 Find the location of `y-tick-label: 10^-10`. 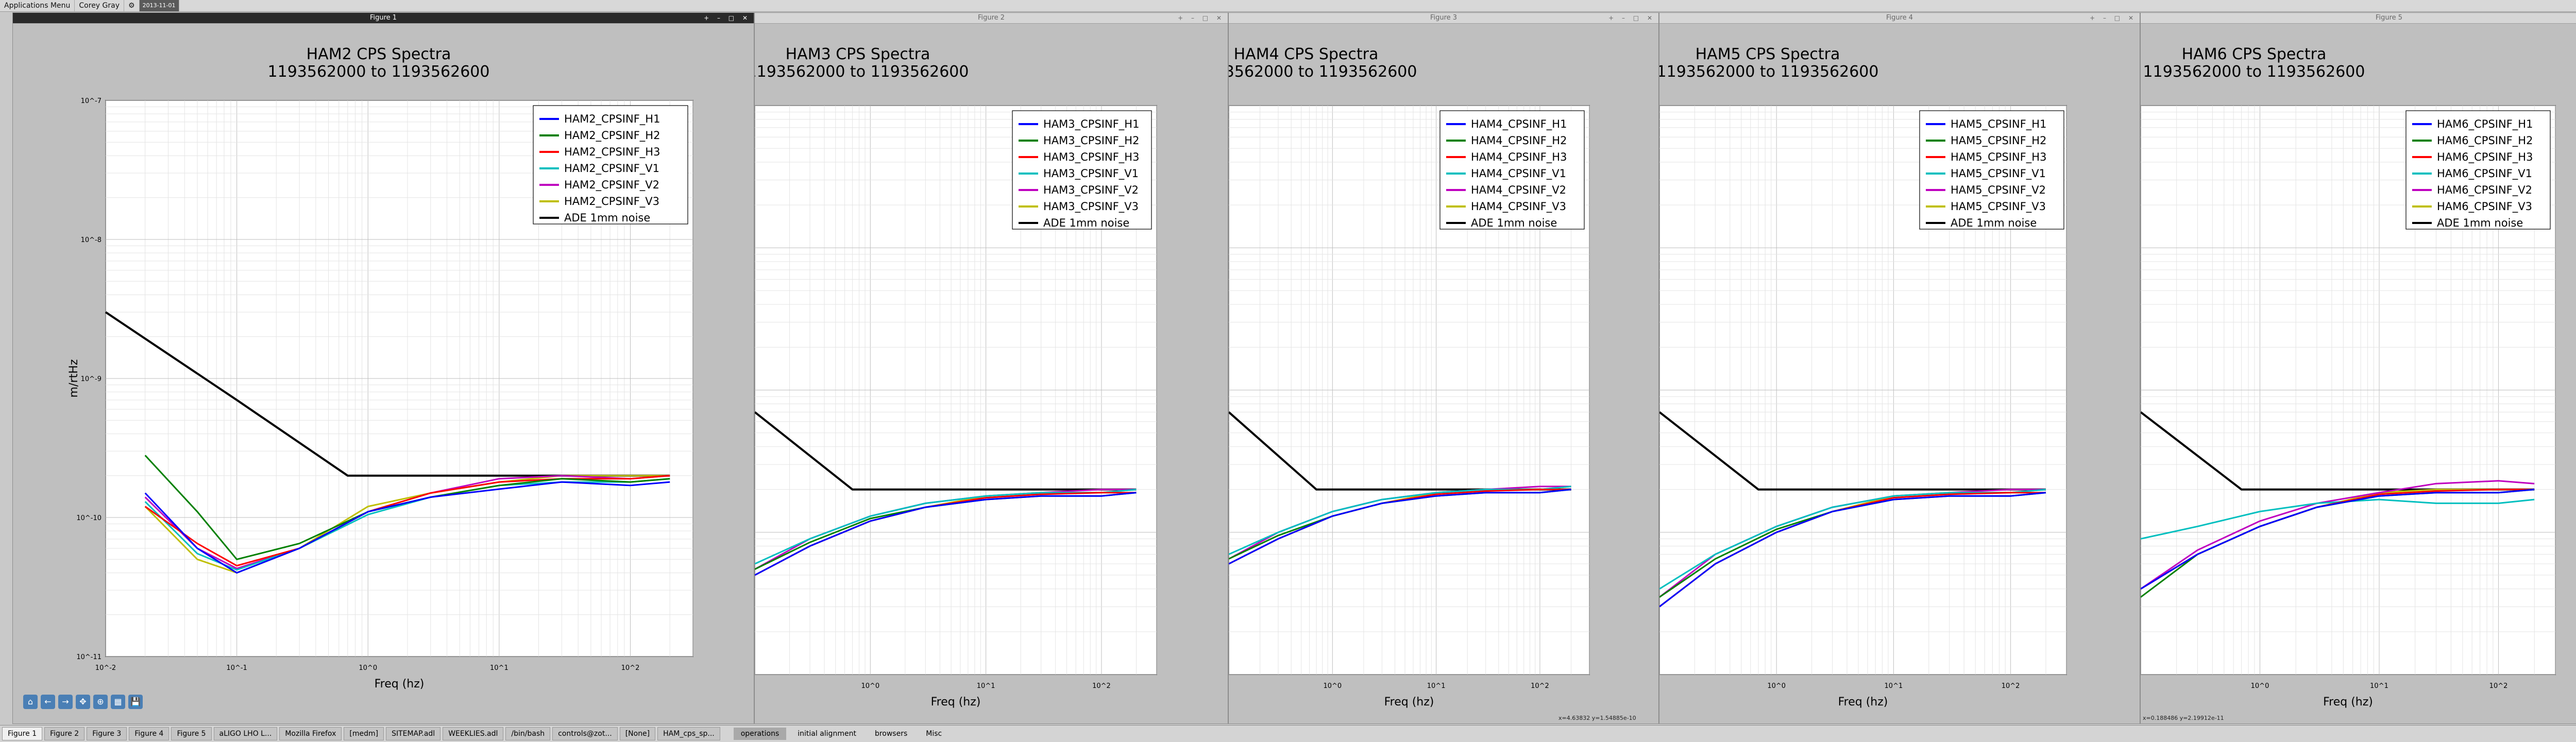

y-tick-label: 10^-10 is located at coordinates (88, 518).